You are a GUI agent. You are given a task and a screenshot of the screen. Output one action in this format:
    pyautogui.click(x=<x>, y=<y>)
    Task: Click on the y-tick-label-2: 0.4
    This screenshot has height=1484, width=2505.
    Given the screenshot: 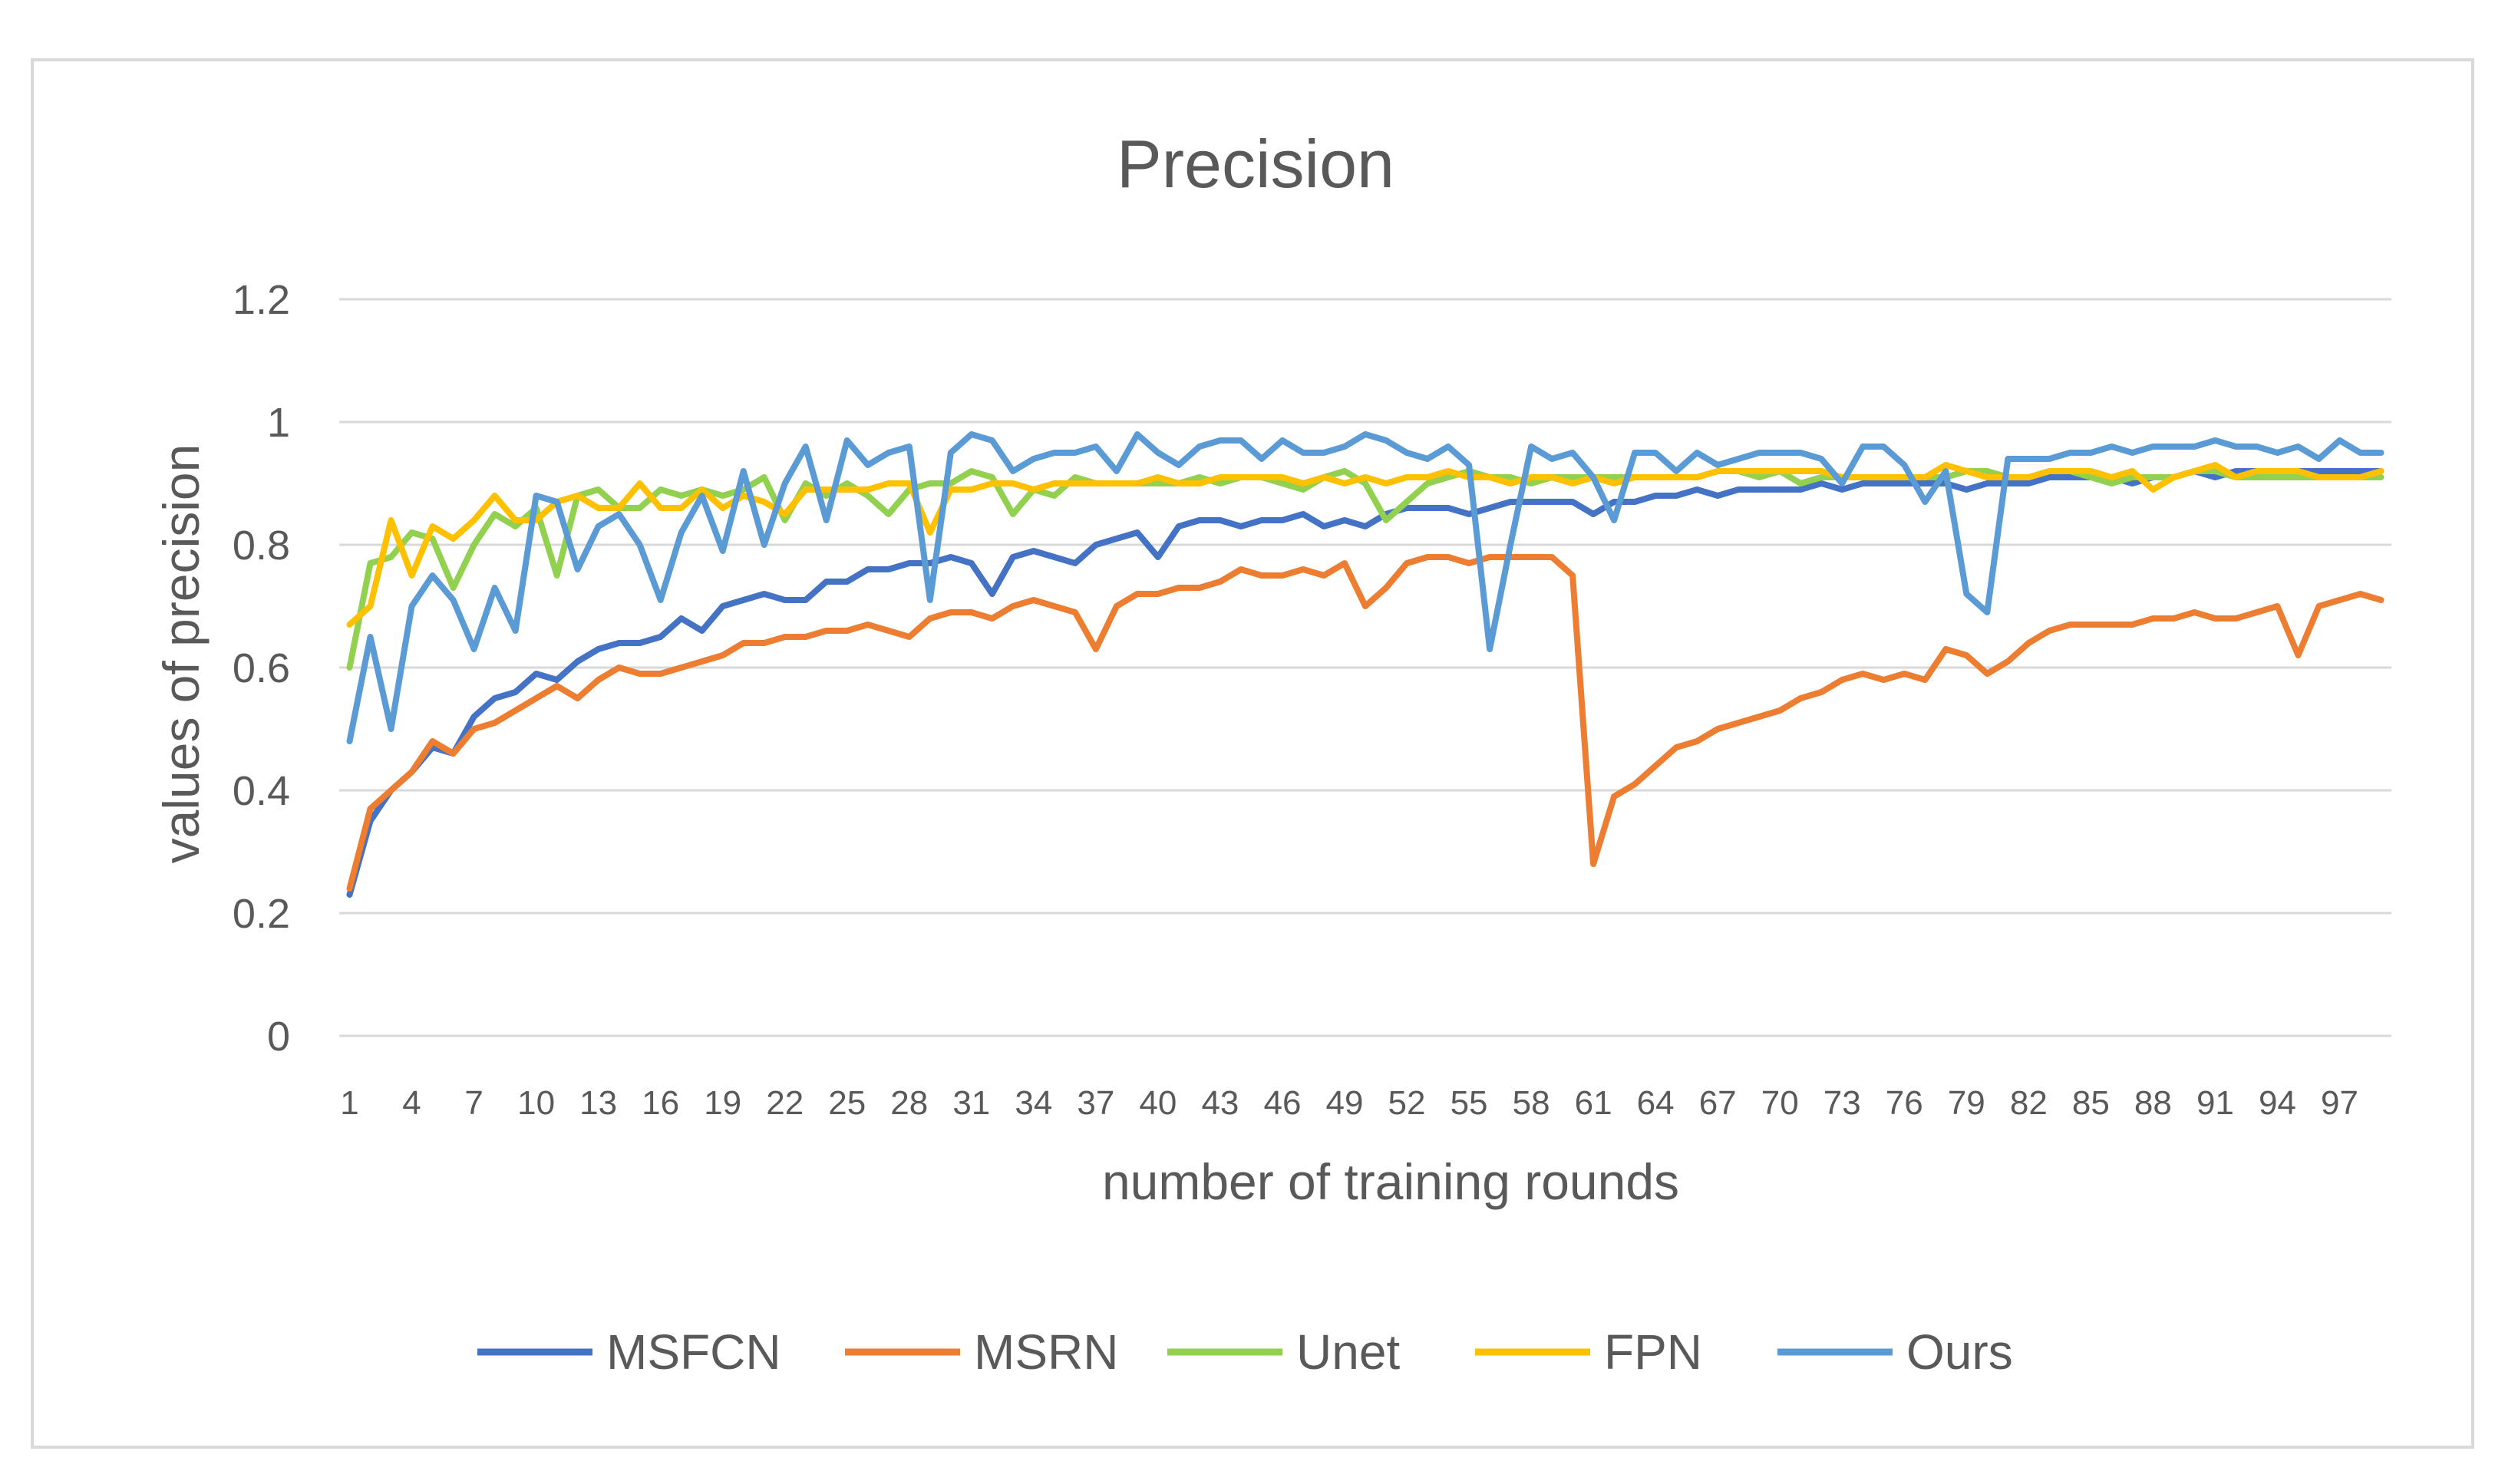 What is the action you would take?
    pyautogui.click(x=261, y=791)
    